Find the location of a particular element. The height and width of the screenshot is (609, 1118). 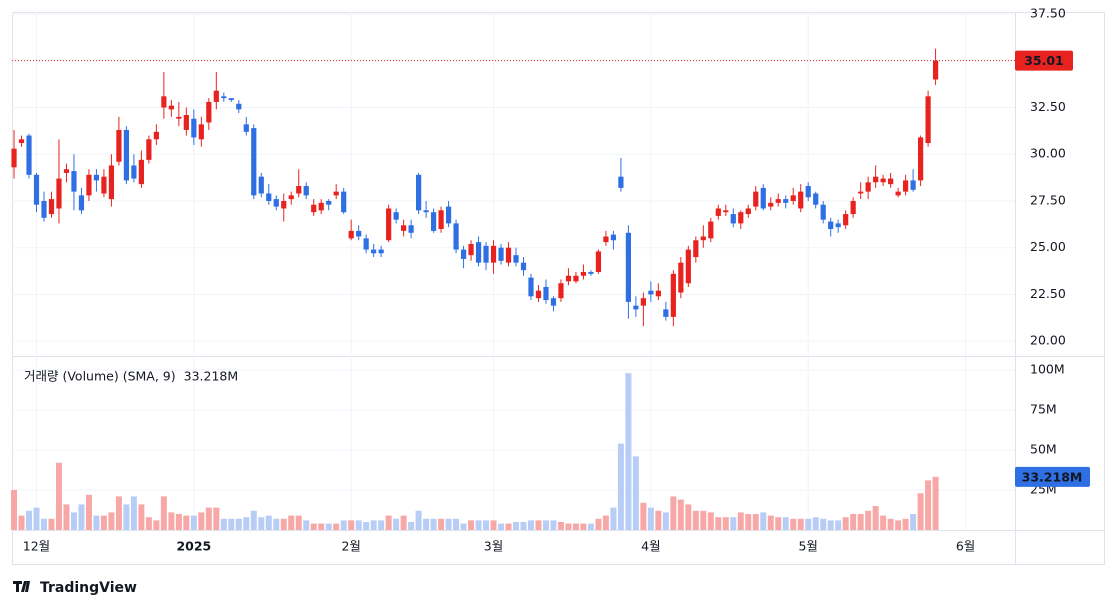

tradingview-logo: TradingView is located at coordinates (75, 588).